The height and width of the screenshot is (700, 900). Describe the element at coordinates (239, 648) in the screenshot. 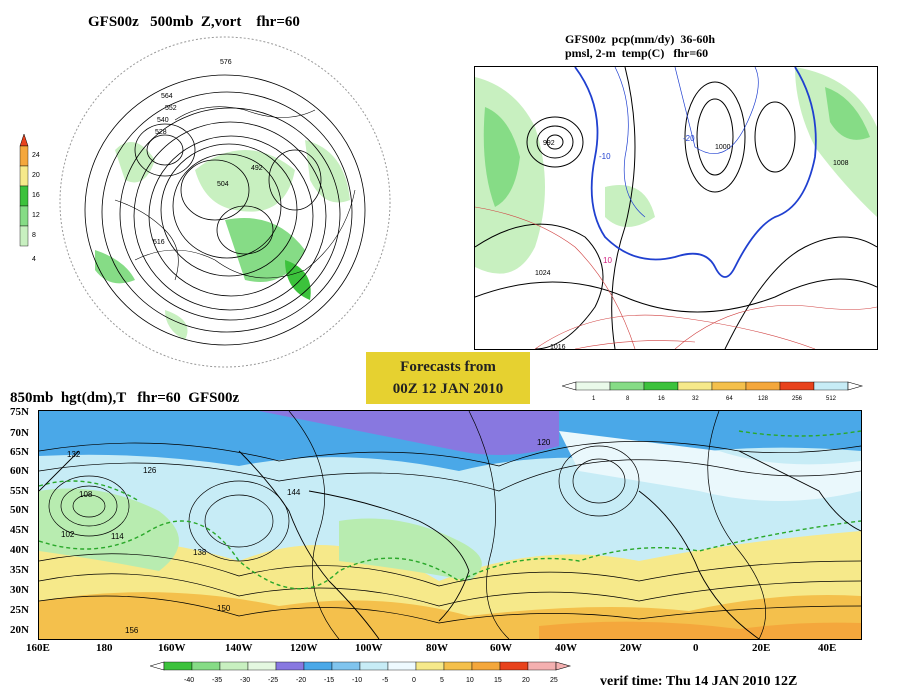

I see `lon-140w: 140W` at that location.